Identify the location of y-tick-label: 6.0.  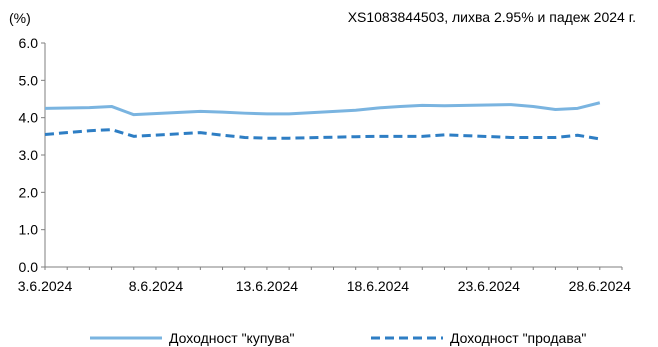
(29, 43).